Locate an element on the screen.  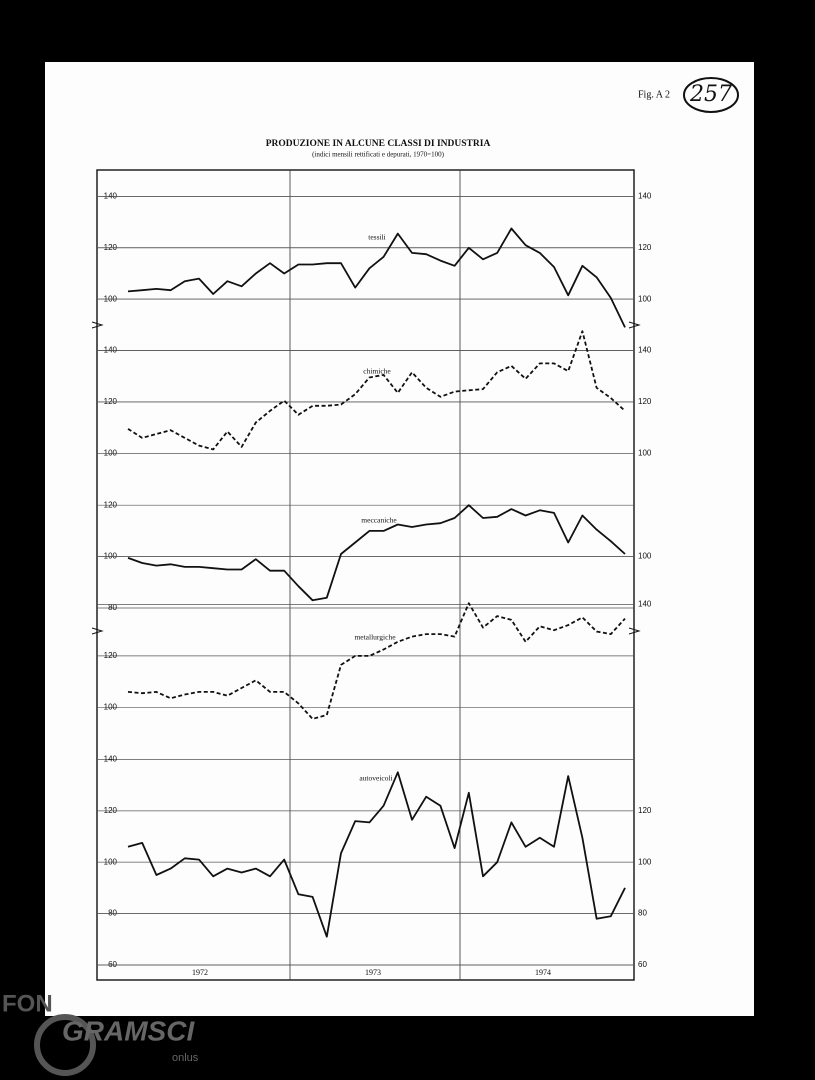
y2-tick-label: 60 is located at coordinates (642, 964).